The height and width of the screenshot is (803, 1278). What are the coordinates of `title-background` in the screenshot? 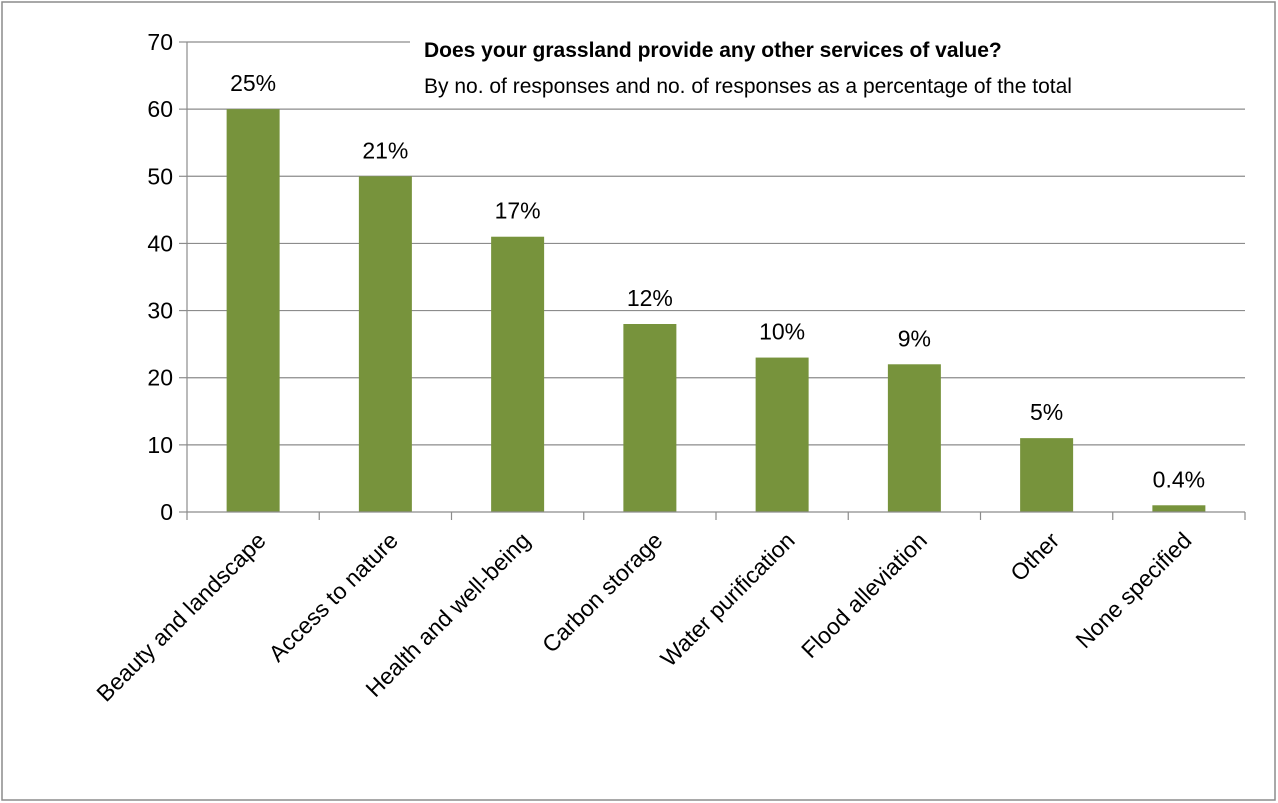 It's located at (831, 68).